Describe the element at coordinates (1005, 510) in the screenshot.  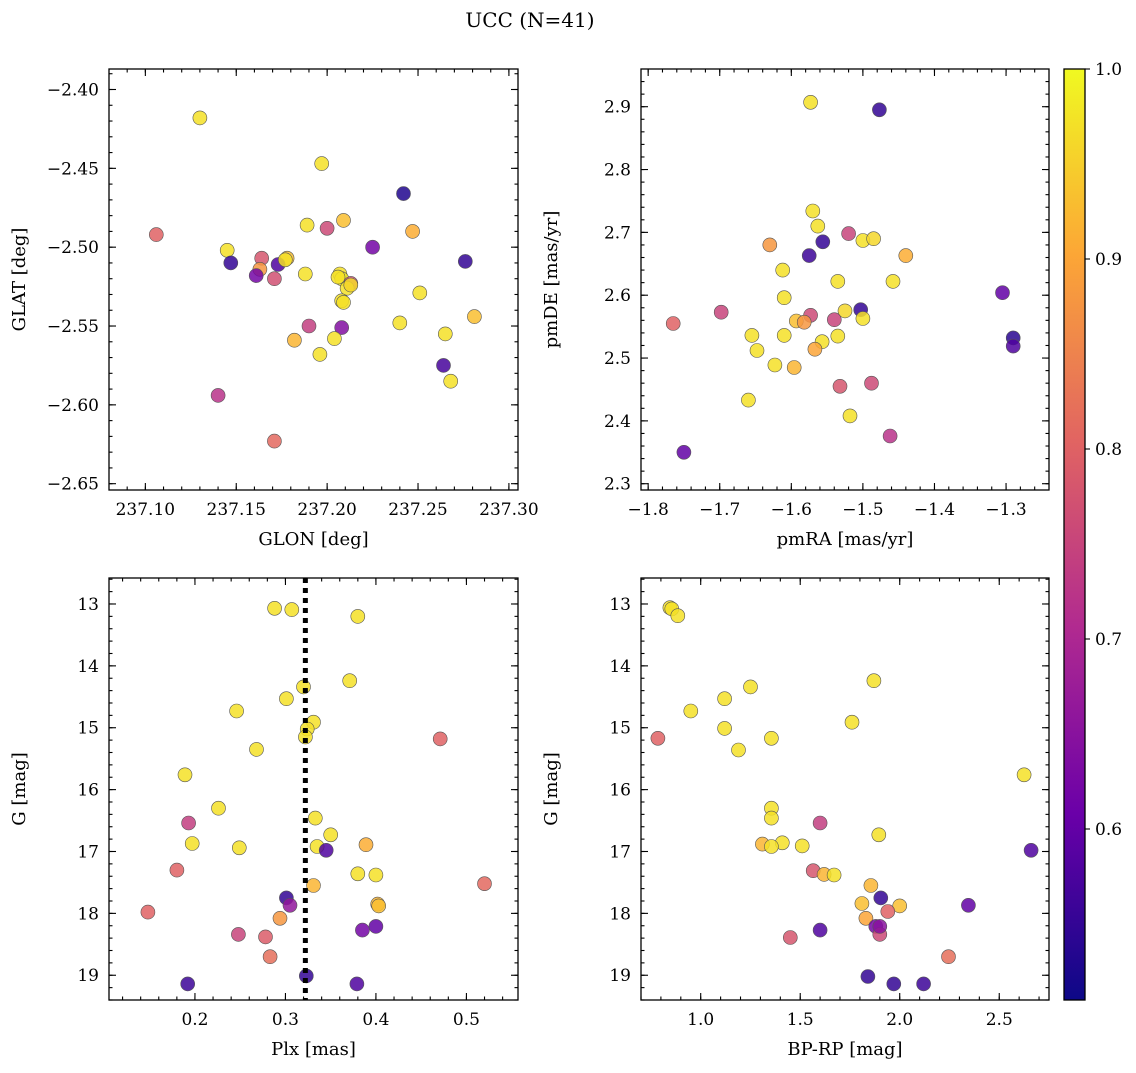
I see `x-tick-label: −1.3` at that location.